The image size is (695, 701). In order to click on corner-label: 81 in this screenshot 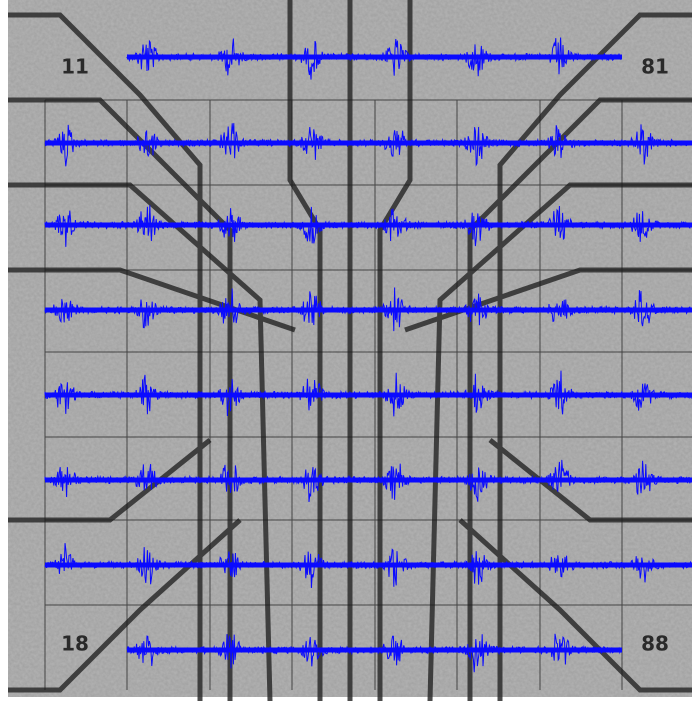, I will do `click(655, 67)`.